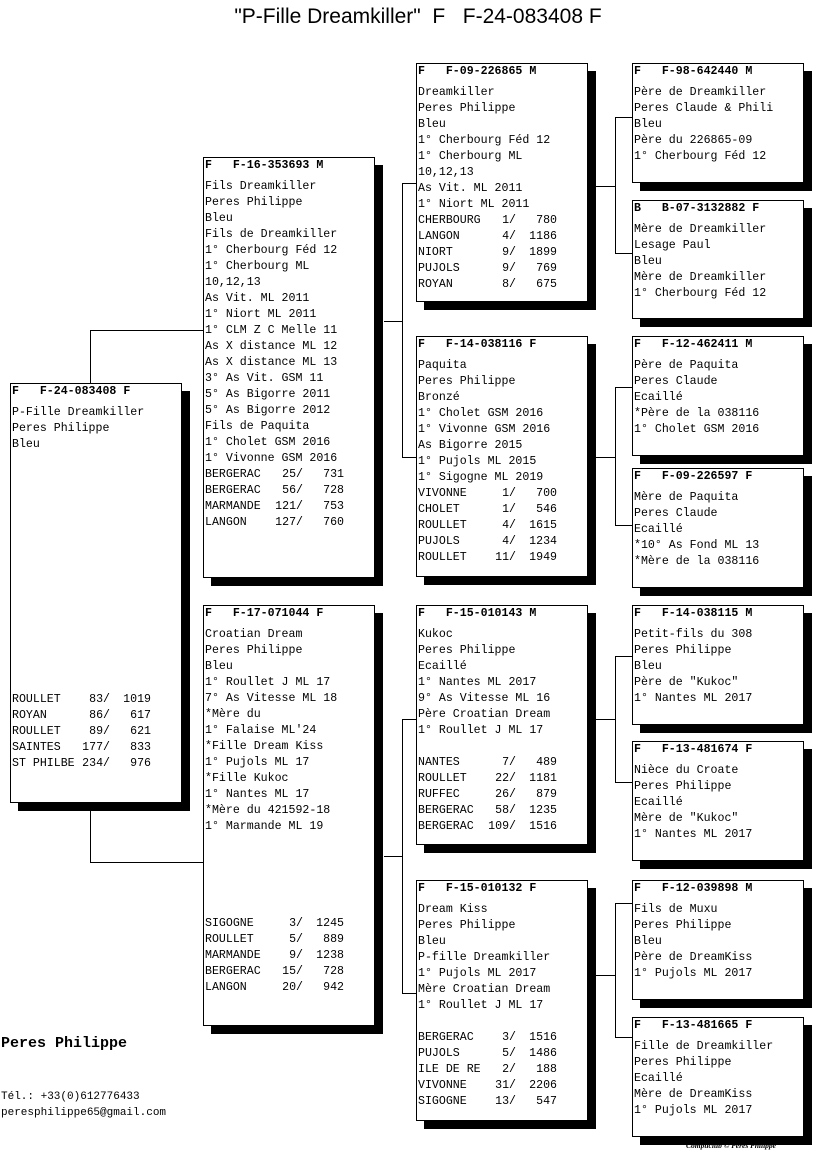 This screenshot has height=1172, width=816. I want to click on info-line: Fils Dreamkiller, so click(261, 186).